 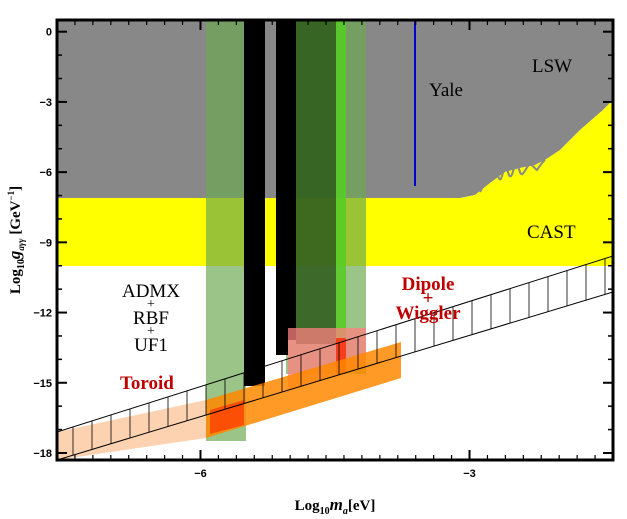 What do you see at coordinates (227, 417) in the screenshot?
I see `toroid-red-patch` at bounding box center [227, 417].